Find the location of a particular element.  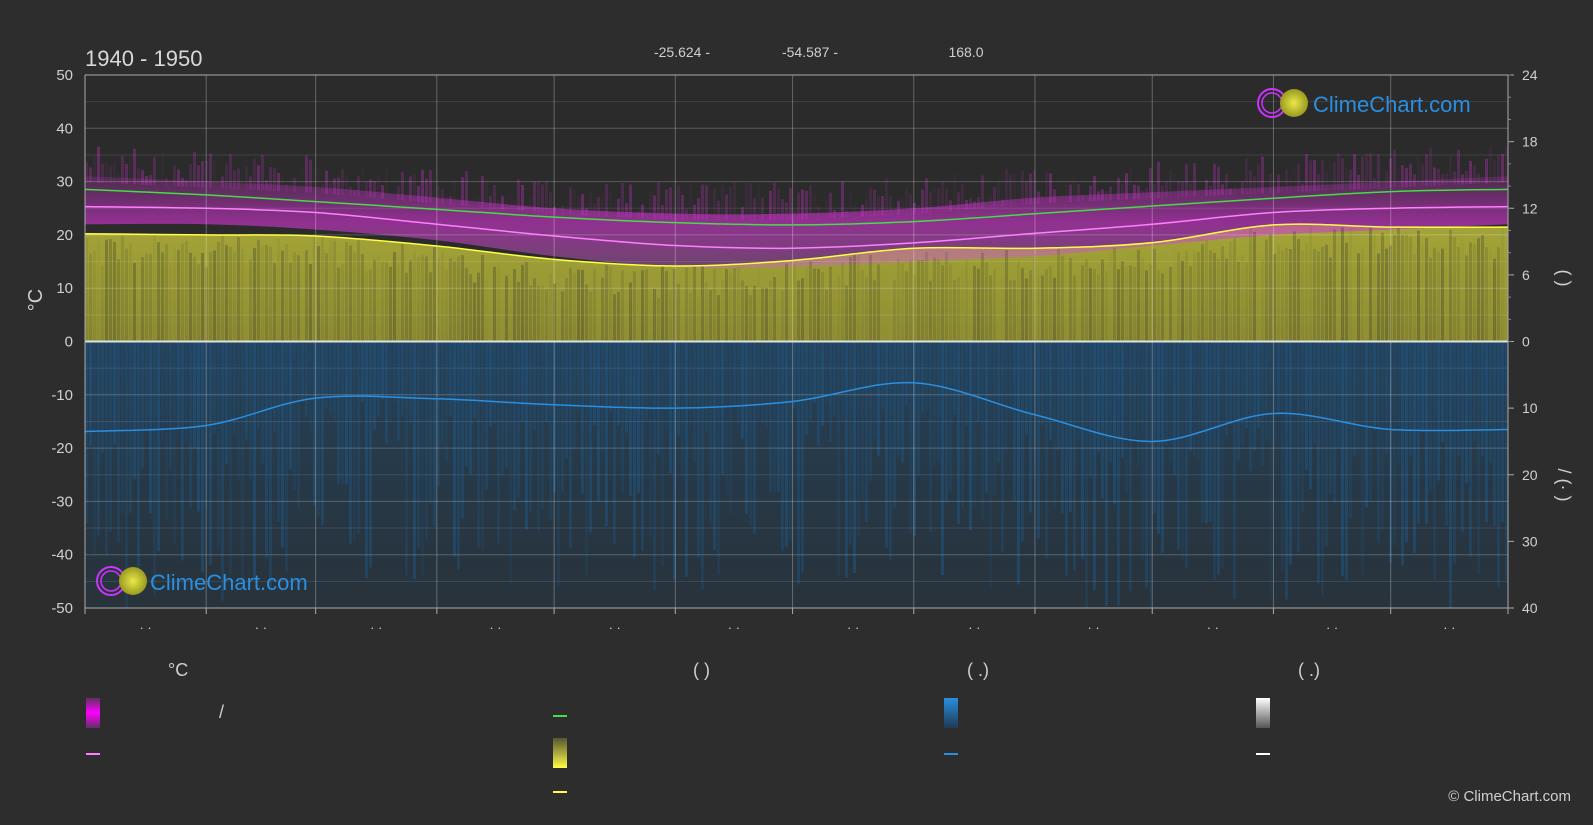

legend-snow-swatch is located at coordinates (1263, 713).